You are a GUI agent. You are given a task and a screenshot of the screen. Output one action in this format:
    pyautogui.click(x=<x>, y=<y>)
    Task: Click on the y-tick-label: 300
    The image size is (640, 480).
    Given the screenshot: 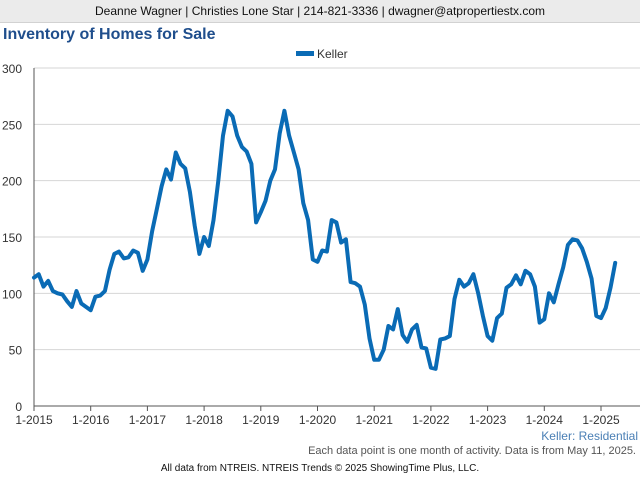 What is the action you would take?
    pyautogui.click(x=12, y=69)
    